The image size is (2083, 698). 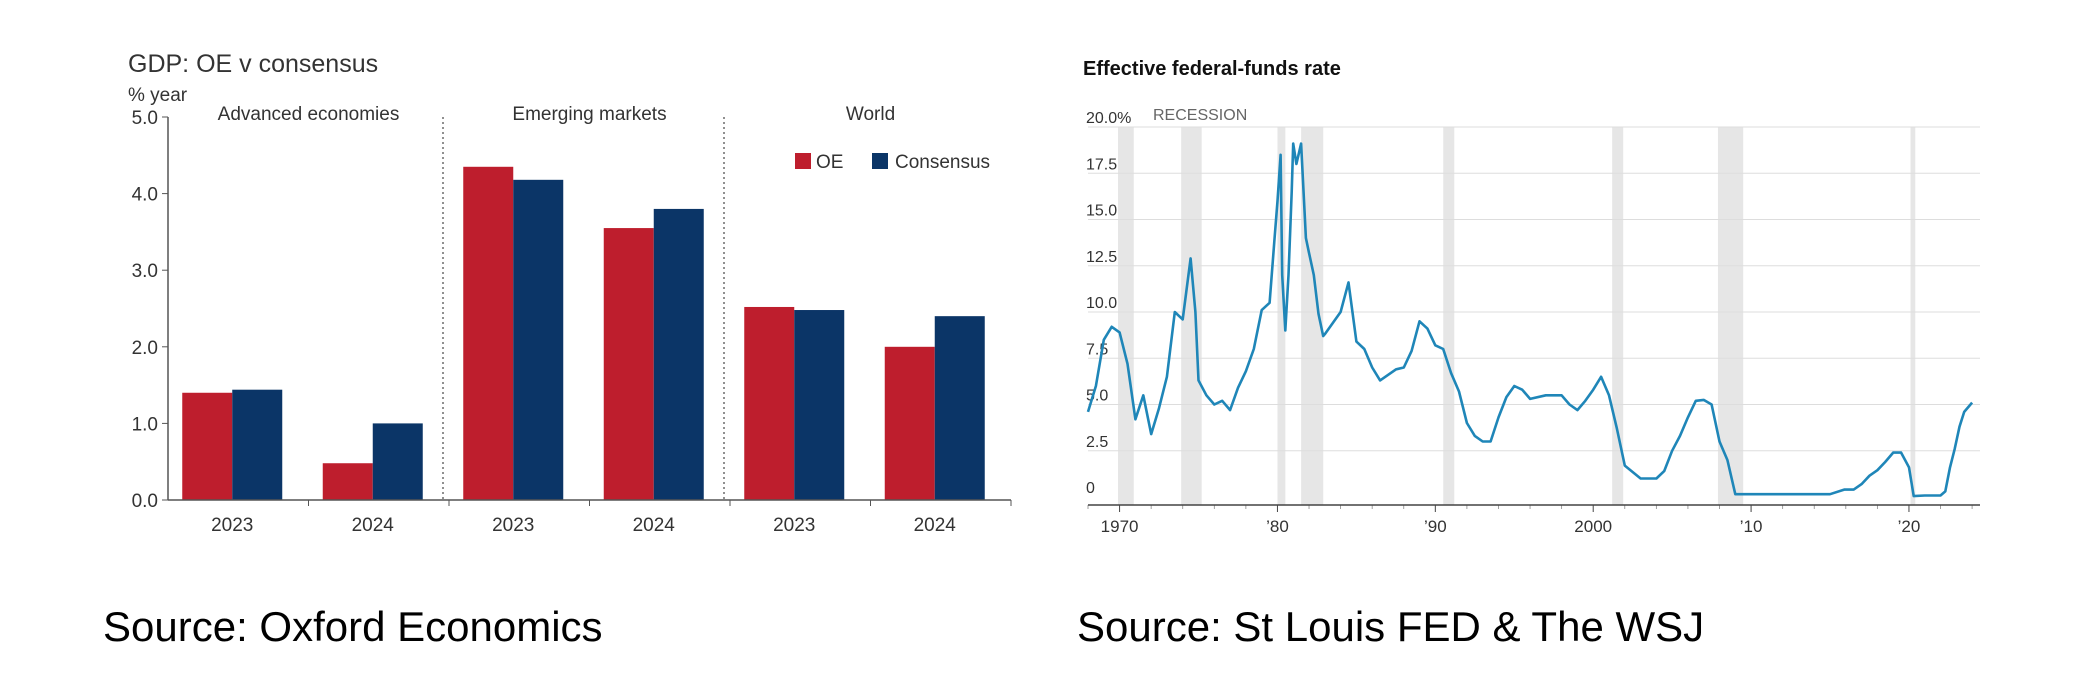 What do you see at coordinates (1391, 626) in the screenshot?
I see `source-st-louis-fed-wsj: Source: St Louis FED & The WSJ` at bounding box center [1391, 626].